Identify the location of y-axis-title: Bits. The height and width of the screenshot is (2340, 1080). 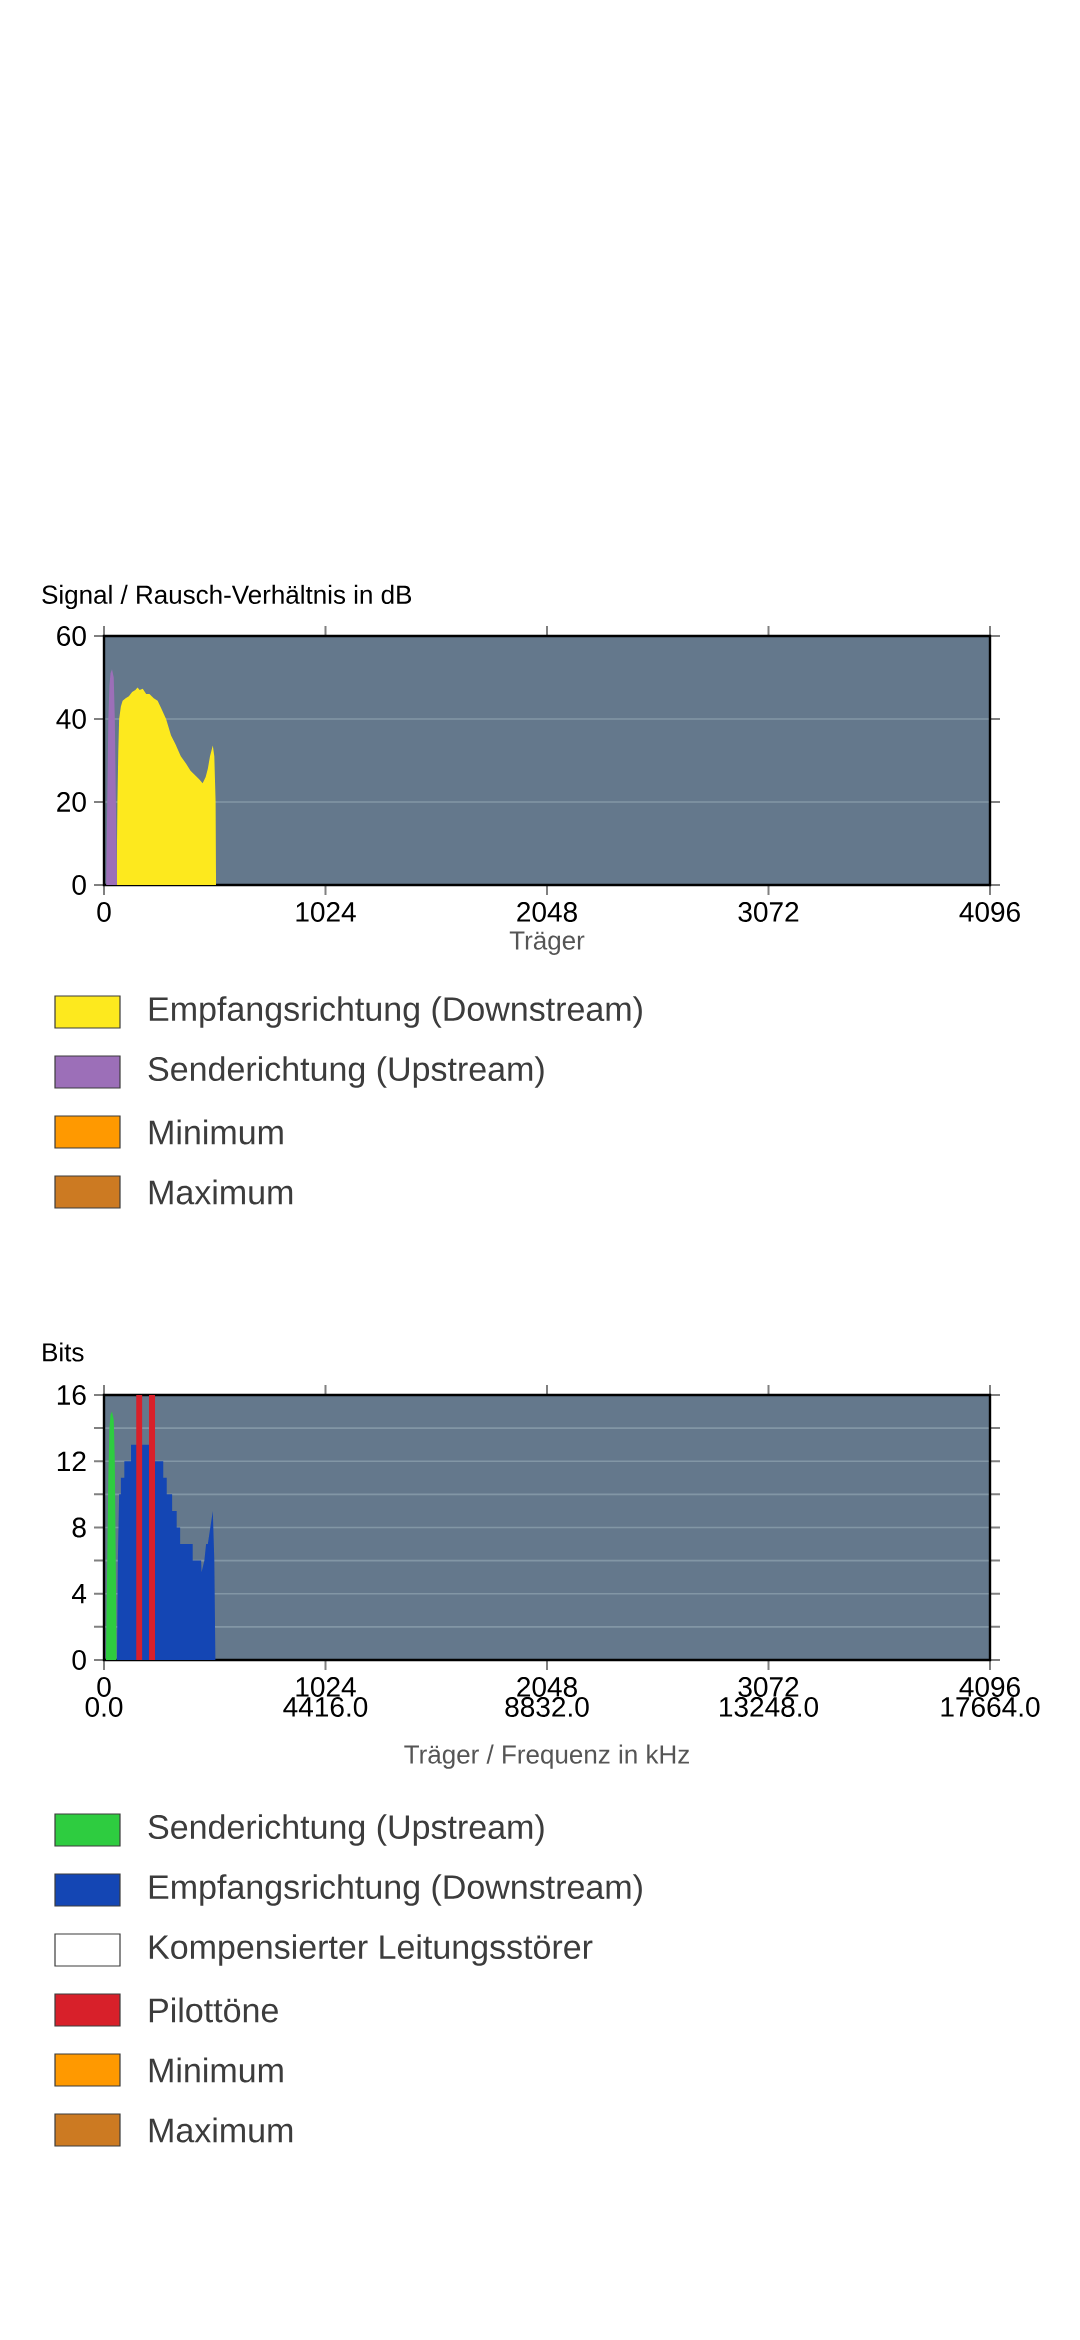
(63, 1352).